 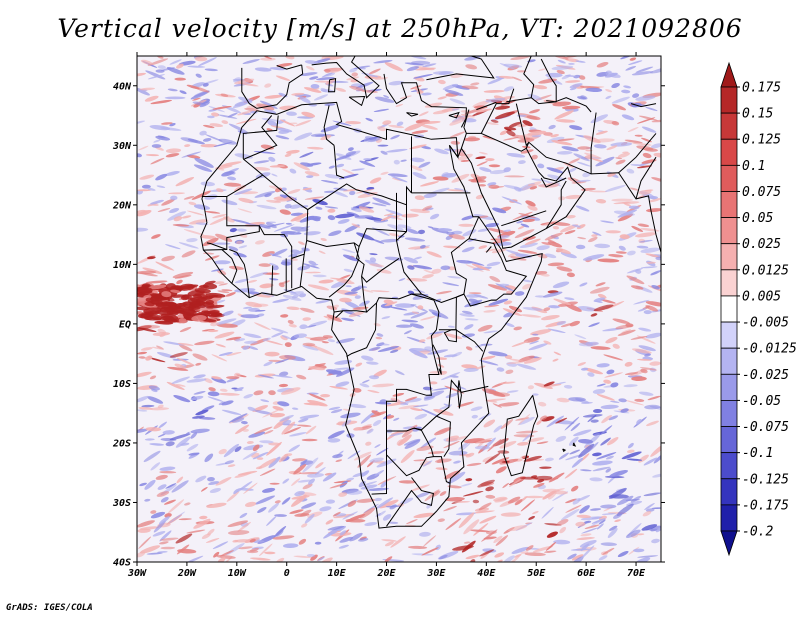 I want to click on colorbar-label: 0.15, so click(x=757, y=114).